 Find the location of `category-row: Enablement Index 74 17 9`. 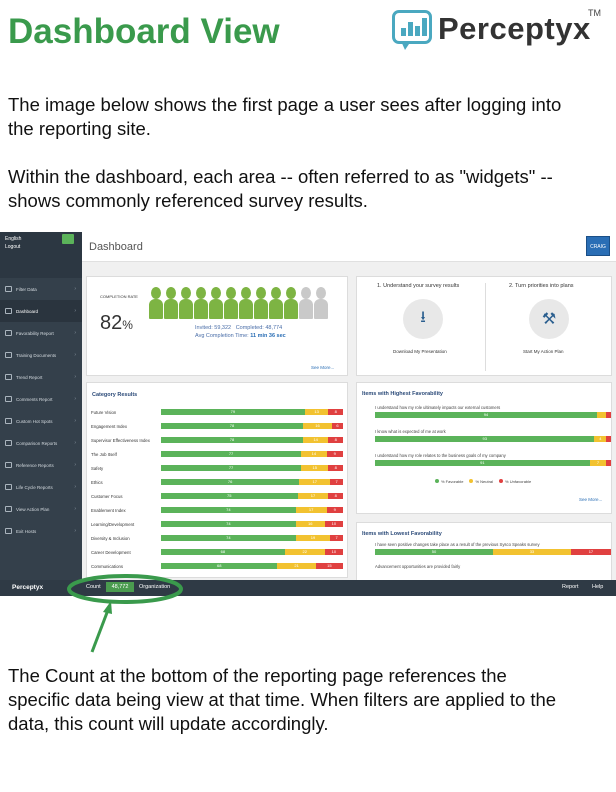

category-row: Enablement Index 74 17 9 is located at coordinates (217, 510).